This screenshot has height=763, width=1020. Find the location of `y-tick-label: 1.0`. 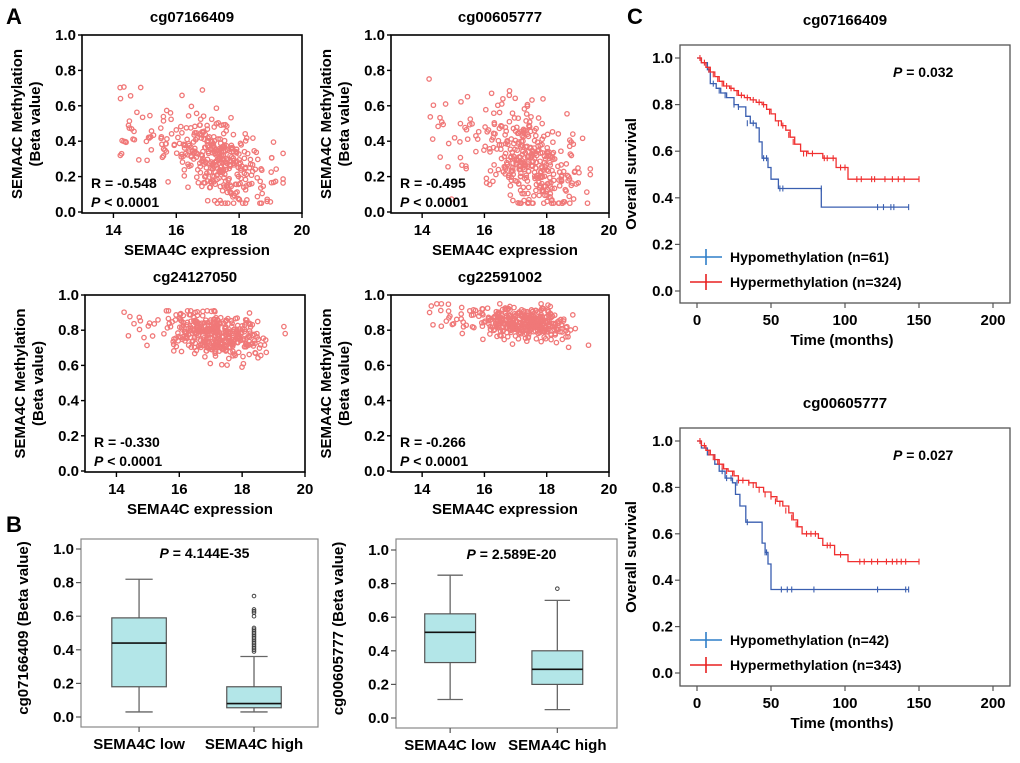

y-tick-label: 1.0 is located at coordinates (374, 295).